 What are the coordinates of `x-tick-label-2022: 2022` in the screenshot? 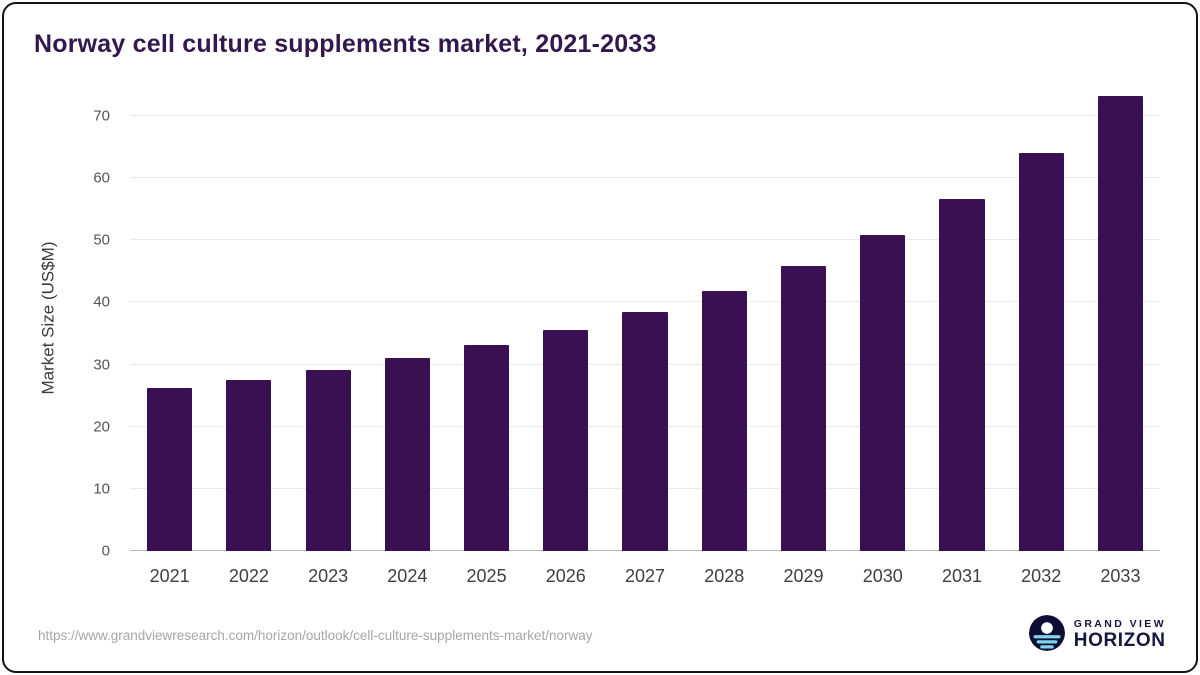 It's located at (248, 576).